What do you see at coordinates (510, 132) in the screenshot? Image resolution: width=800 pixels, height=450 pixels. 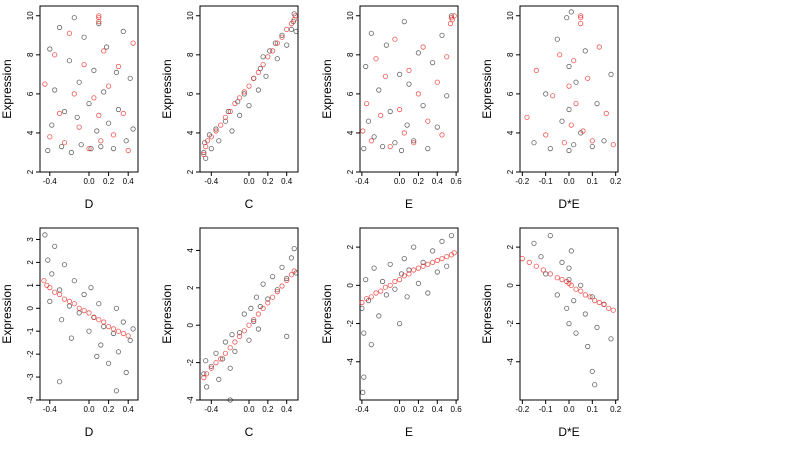 I see `y-tick-label: 4` at bounding box center [510, 132].